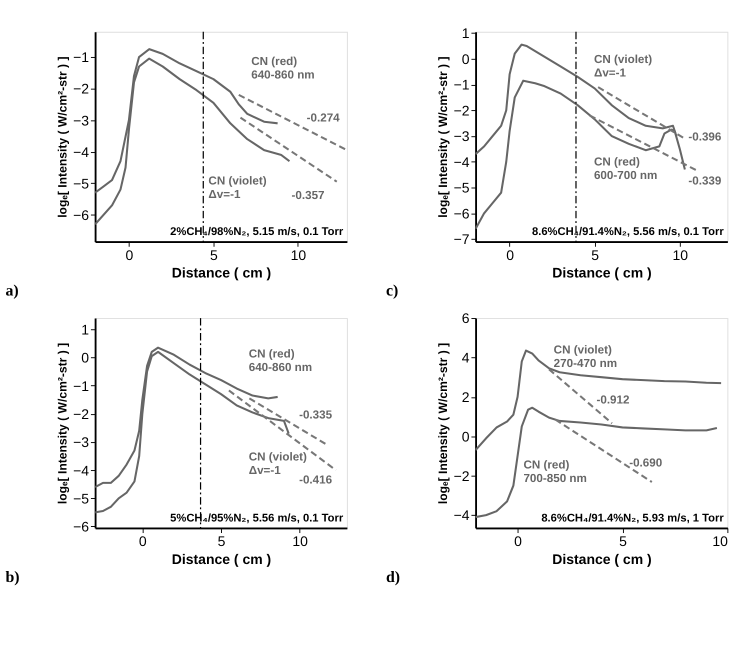 The width and height of the screenshot is (733, 664). I want to click on text: b), so click(13, 577).